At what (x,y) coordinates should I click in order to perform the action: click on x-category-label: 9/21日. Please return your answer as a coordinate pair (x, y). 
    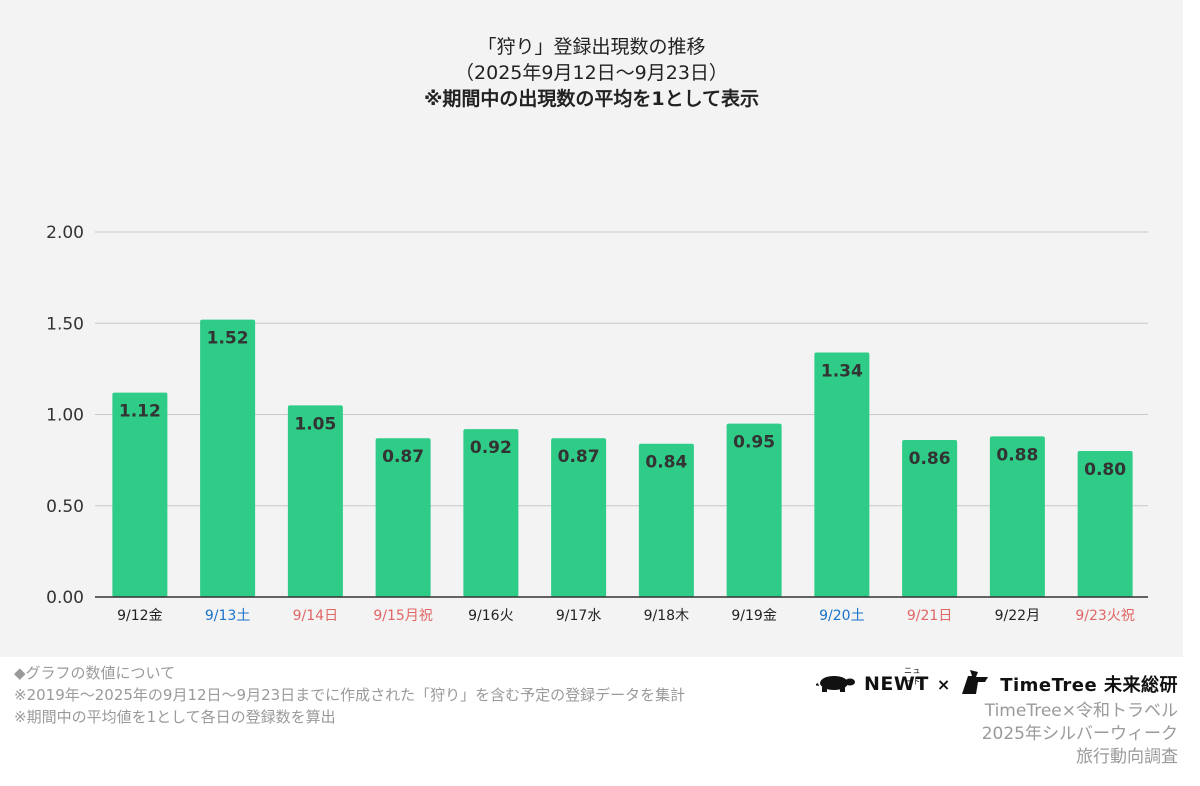
    Looking at the image, I should click on (929, 616).